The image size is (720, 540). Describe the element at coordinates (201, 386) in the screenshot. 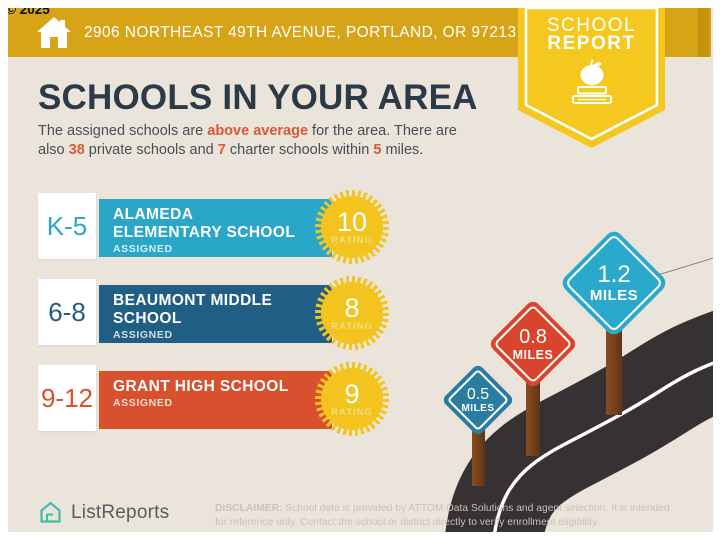

I see `school-name: GRANT HIGH SCHOOL` at that location.